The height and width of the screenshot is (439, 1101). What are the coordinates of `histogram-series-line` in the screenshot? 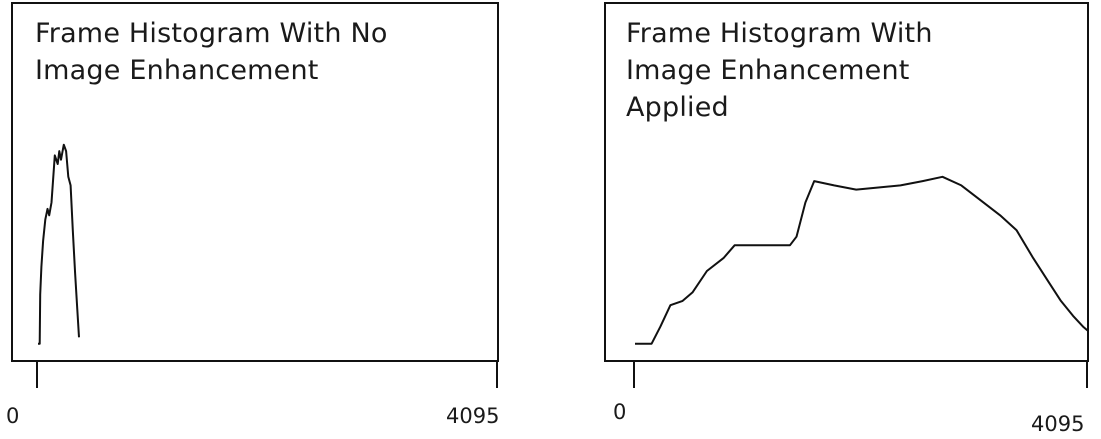 It's located at (59, 244).